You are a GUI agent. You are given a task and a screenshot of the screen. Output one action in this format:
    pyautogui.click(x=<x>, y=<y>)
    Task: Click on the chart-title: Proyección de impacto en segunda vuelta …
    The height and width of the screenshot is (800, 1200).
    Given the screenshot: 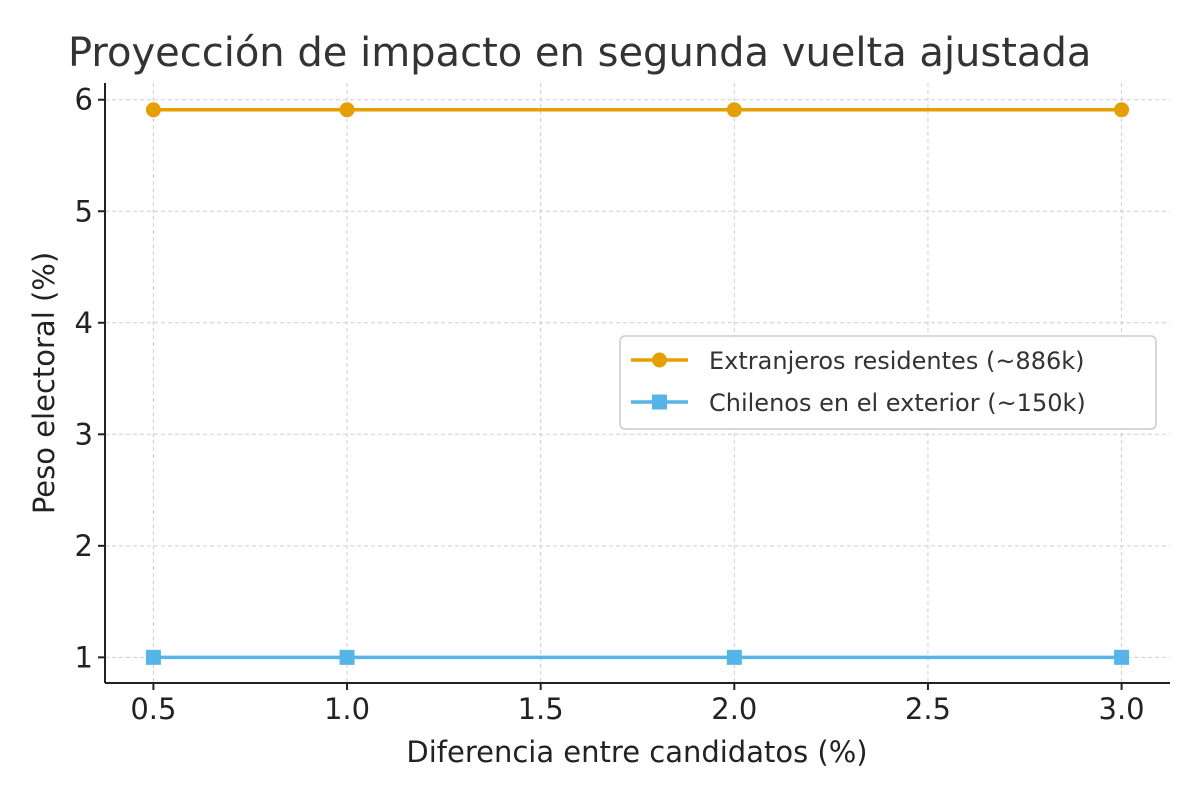 What is the action you would take?
    pyautogui.click(x=579, y=53)
    